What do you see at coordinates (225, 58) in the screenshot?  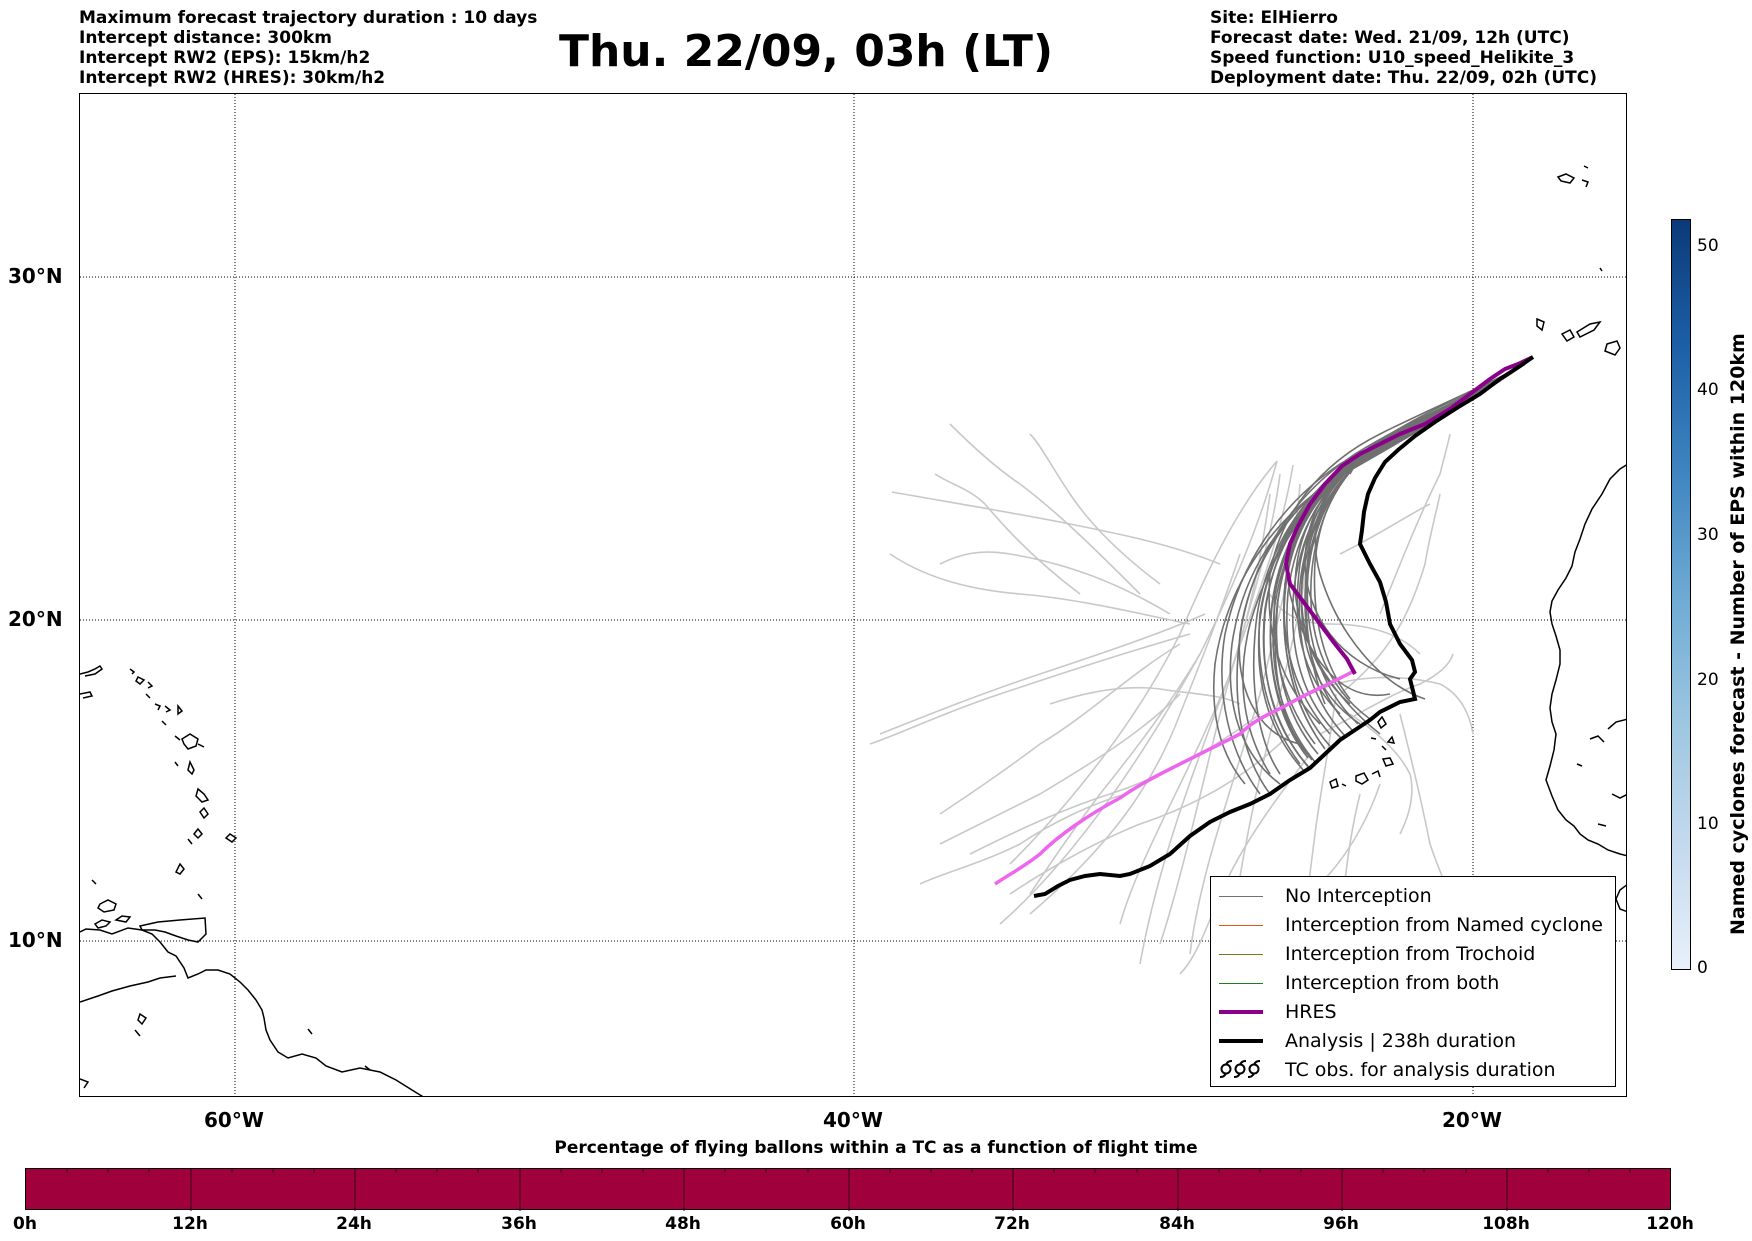 I see `header-left-line: Intercept RW2 (EPS): 15km/h2` at bounding box center [225, 58].